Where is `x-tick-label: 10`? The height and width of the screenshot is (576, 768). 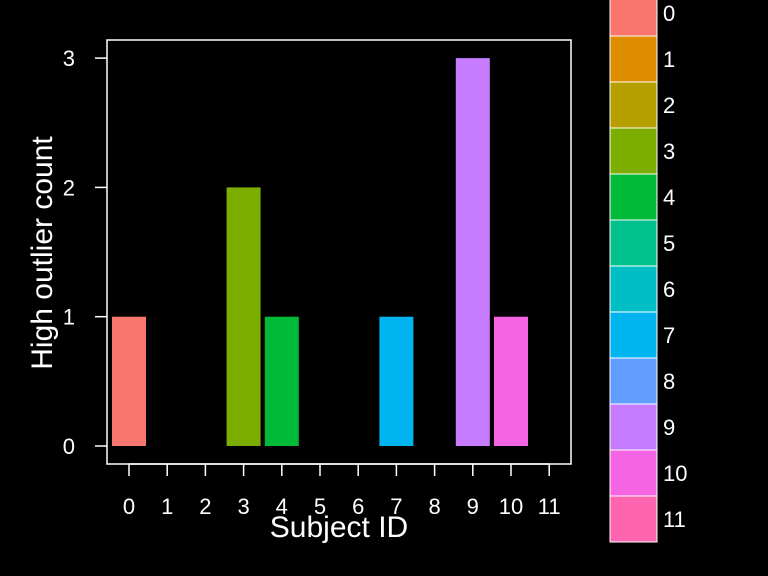
x-tick-label: 10 is located at coordinates (511, 506).